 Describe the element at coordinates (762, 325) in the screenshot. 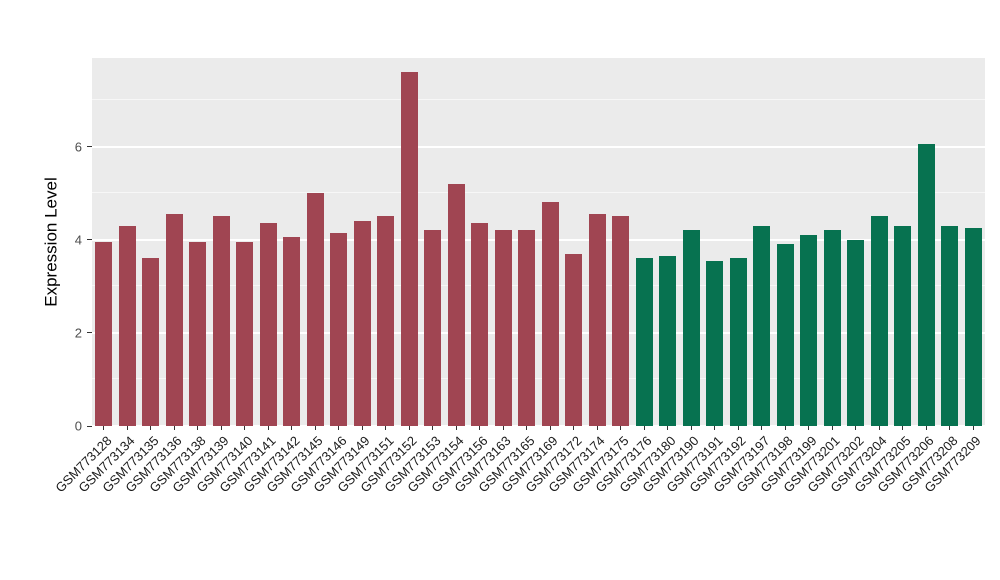

I see `bar-GSM773197` at that location.